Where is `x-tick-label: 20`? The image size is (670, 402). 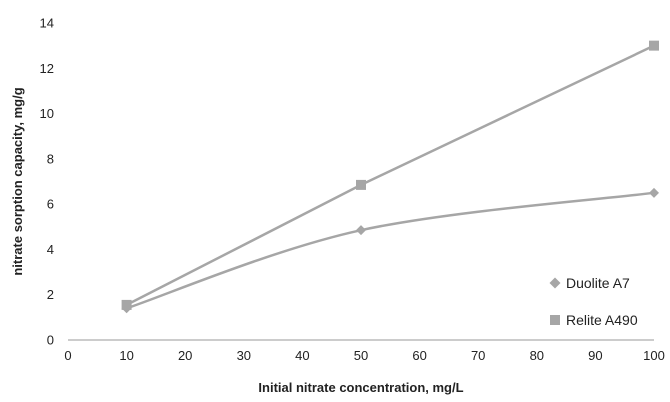
x-tick-label: 20 is located at coordinates (185, 355).